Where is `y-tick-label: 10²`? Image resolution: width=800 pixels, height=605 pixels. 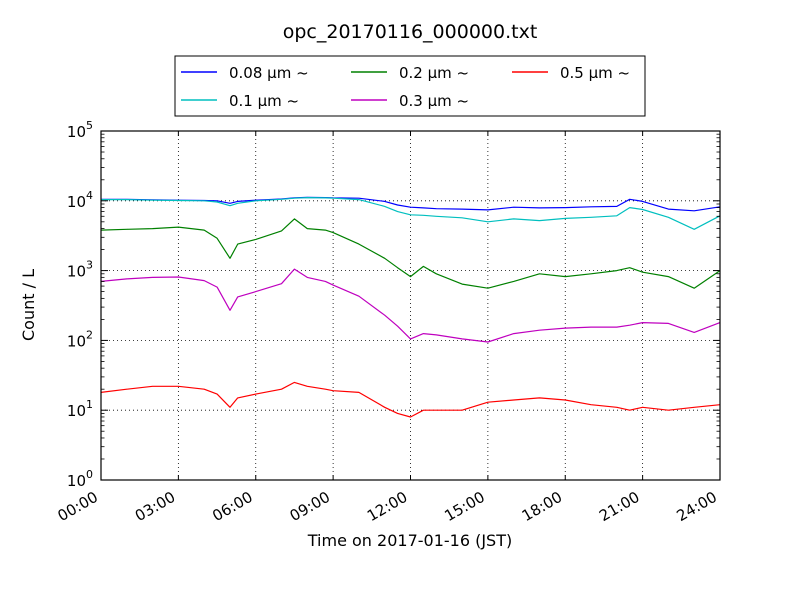
y-tick-label: 10² is located at coordinates (80, 339).